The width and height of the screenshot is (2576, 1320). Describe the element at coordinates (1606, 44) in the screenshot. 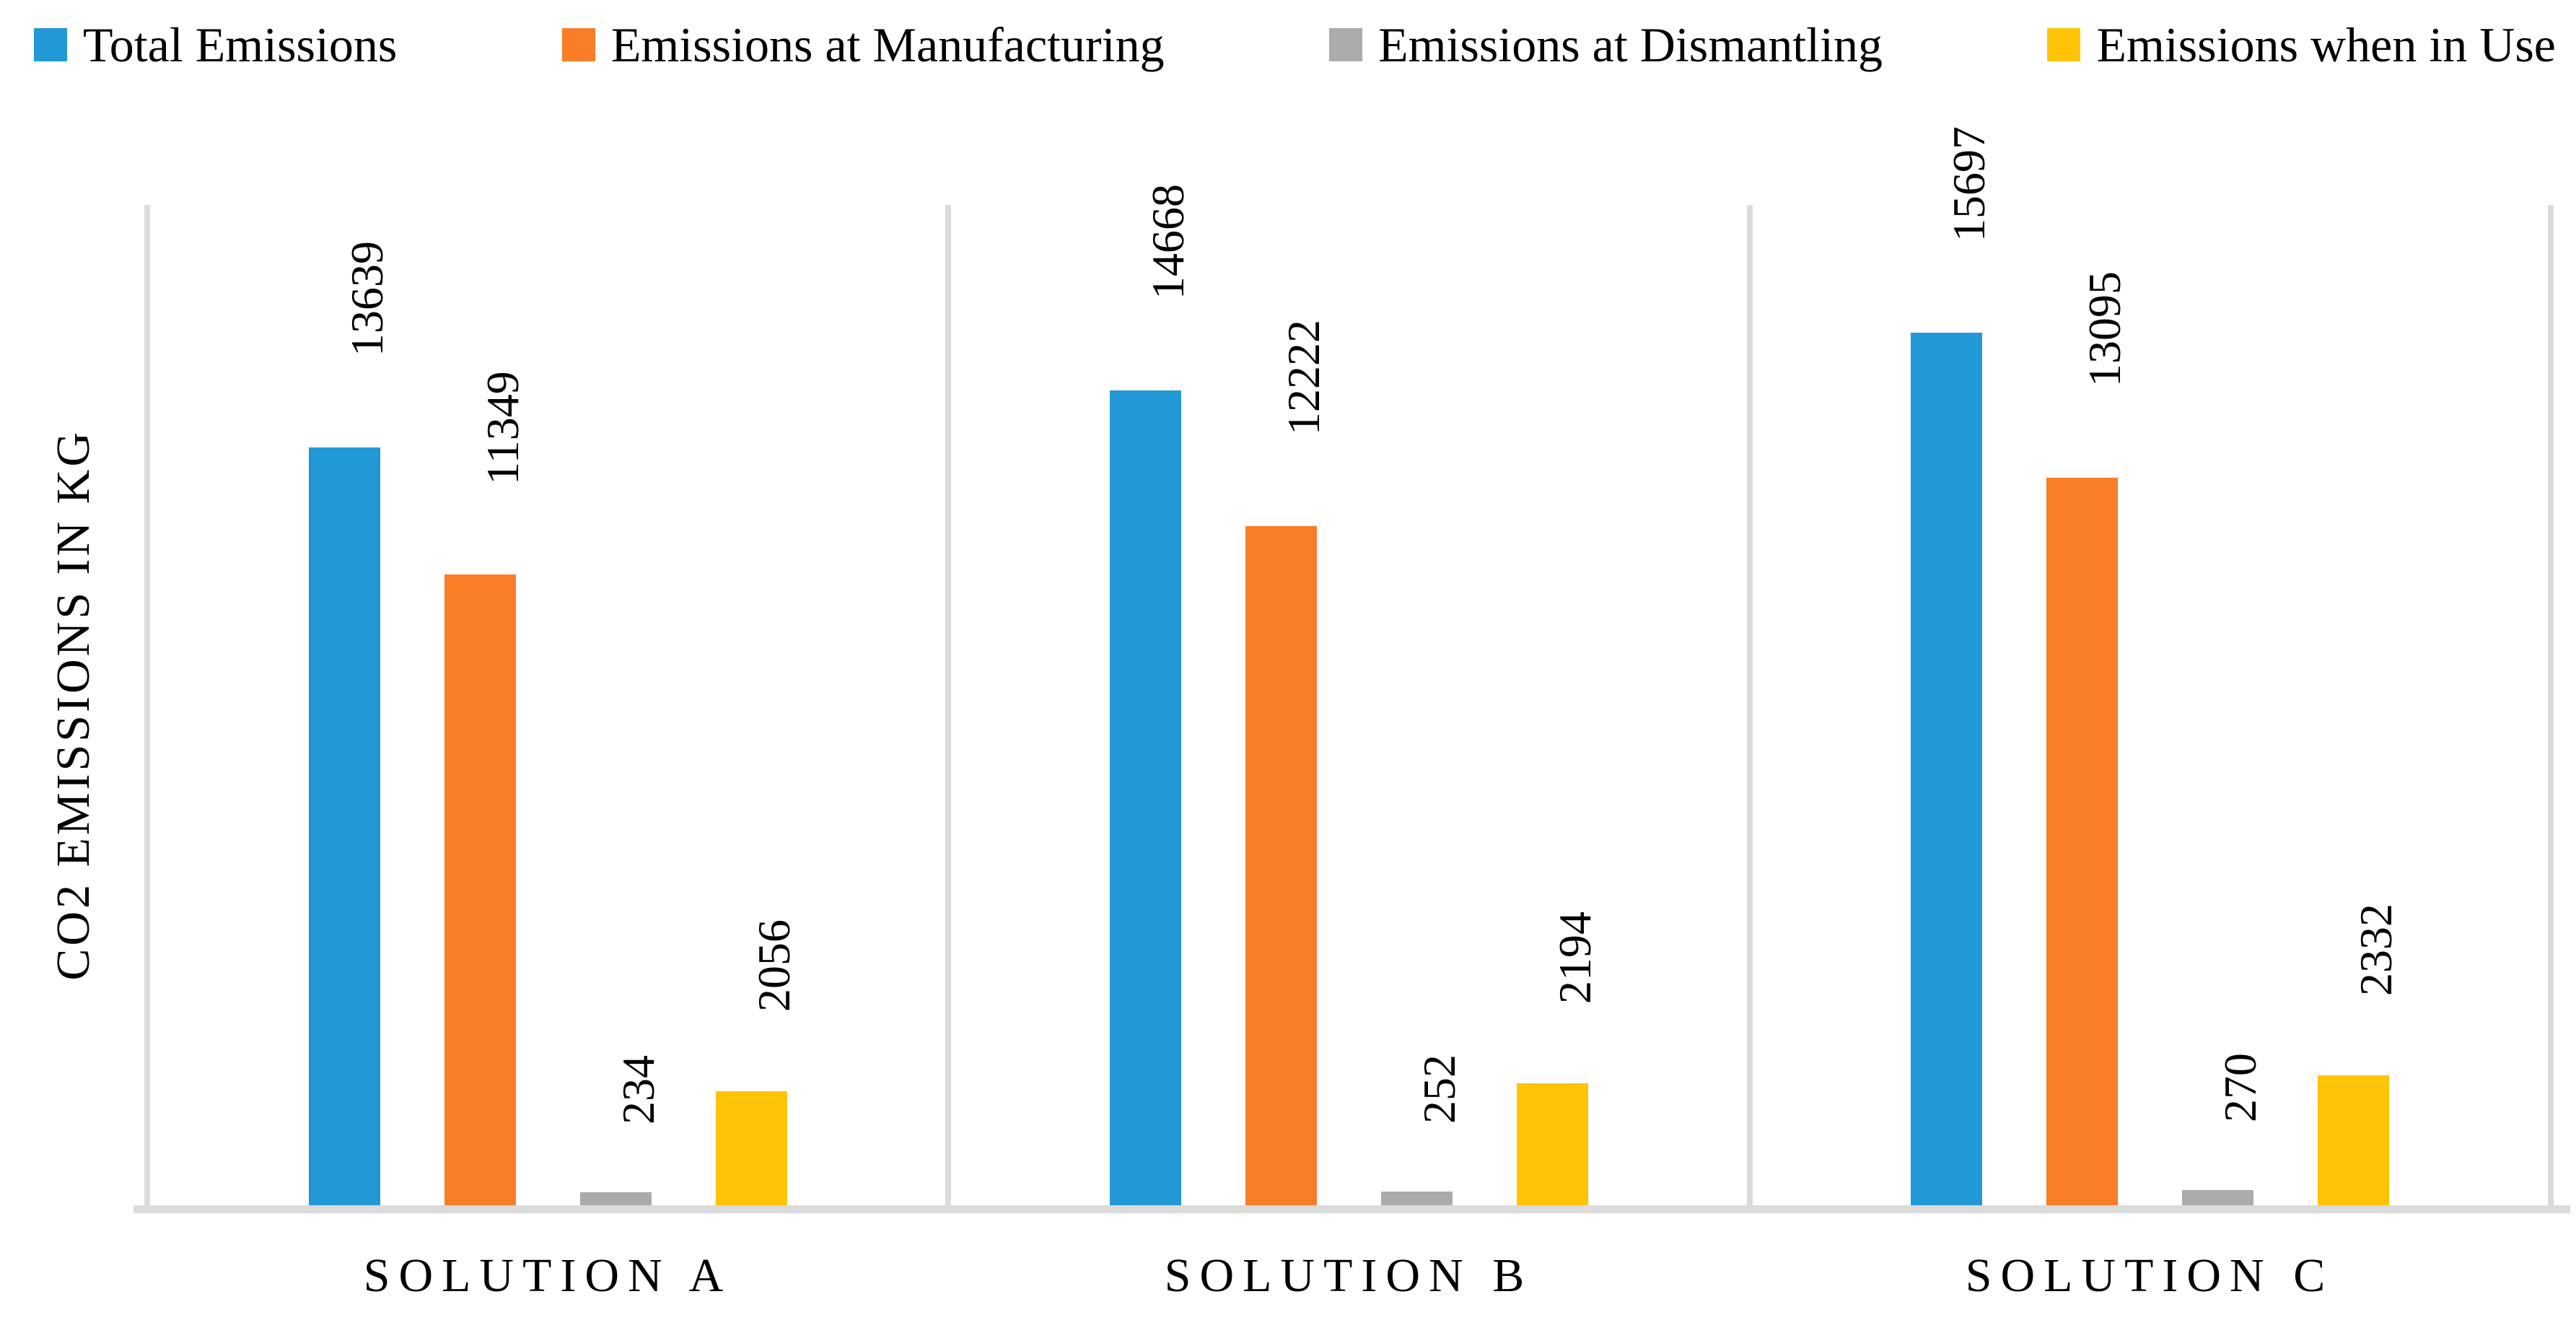

I see `legend-item-emissions-at-dismantling: Emissions at Dismantling` at that location.